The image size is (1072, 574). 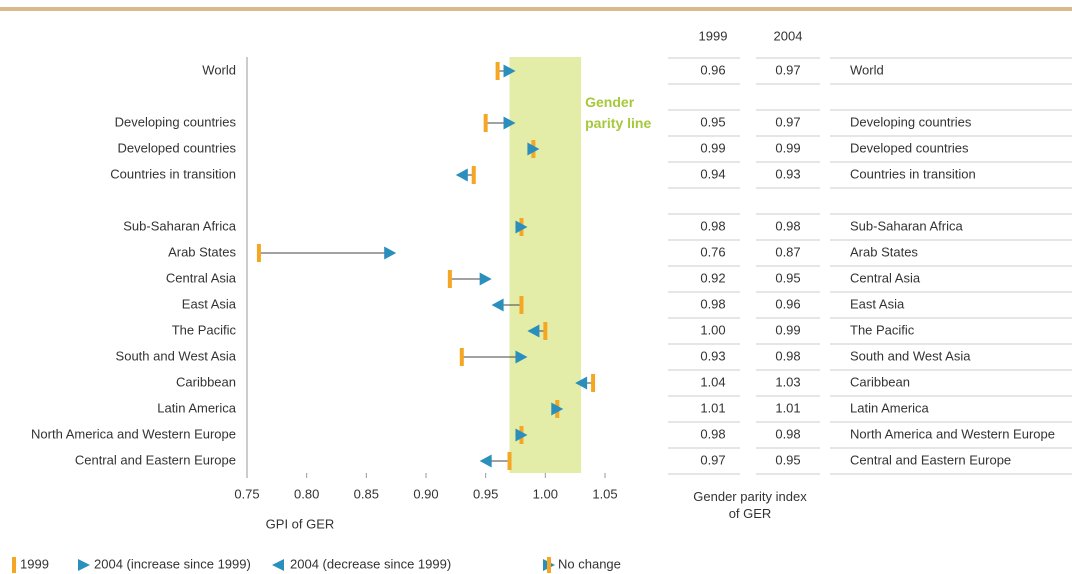 What do you see at coordinates (880, 381) in the screenshot?
I see `table-category: Caribbean` at bounding box center [880, 381].